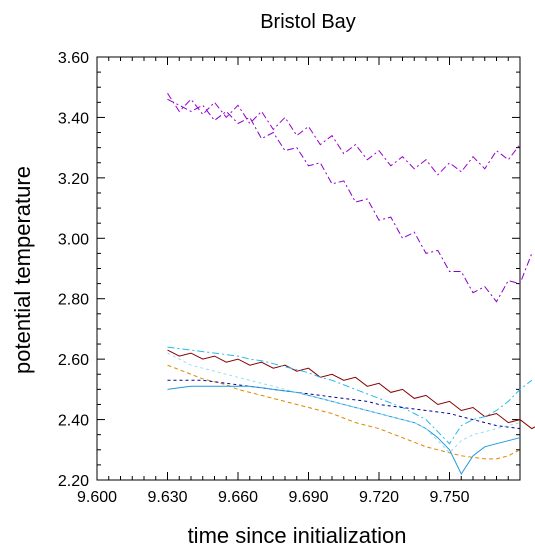 This screenshot has height=552, width=535. What do you see at coordinates (167, 497) in the screenshot?
I see `x-tick-label: 9.630` at bounding box center [167, 497].